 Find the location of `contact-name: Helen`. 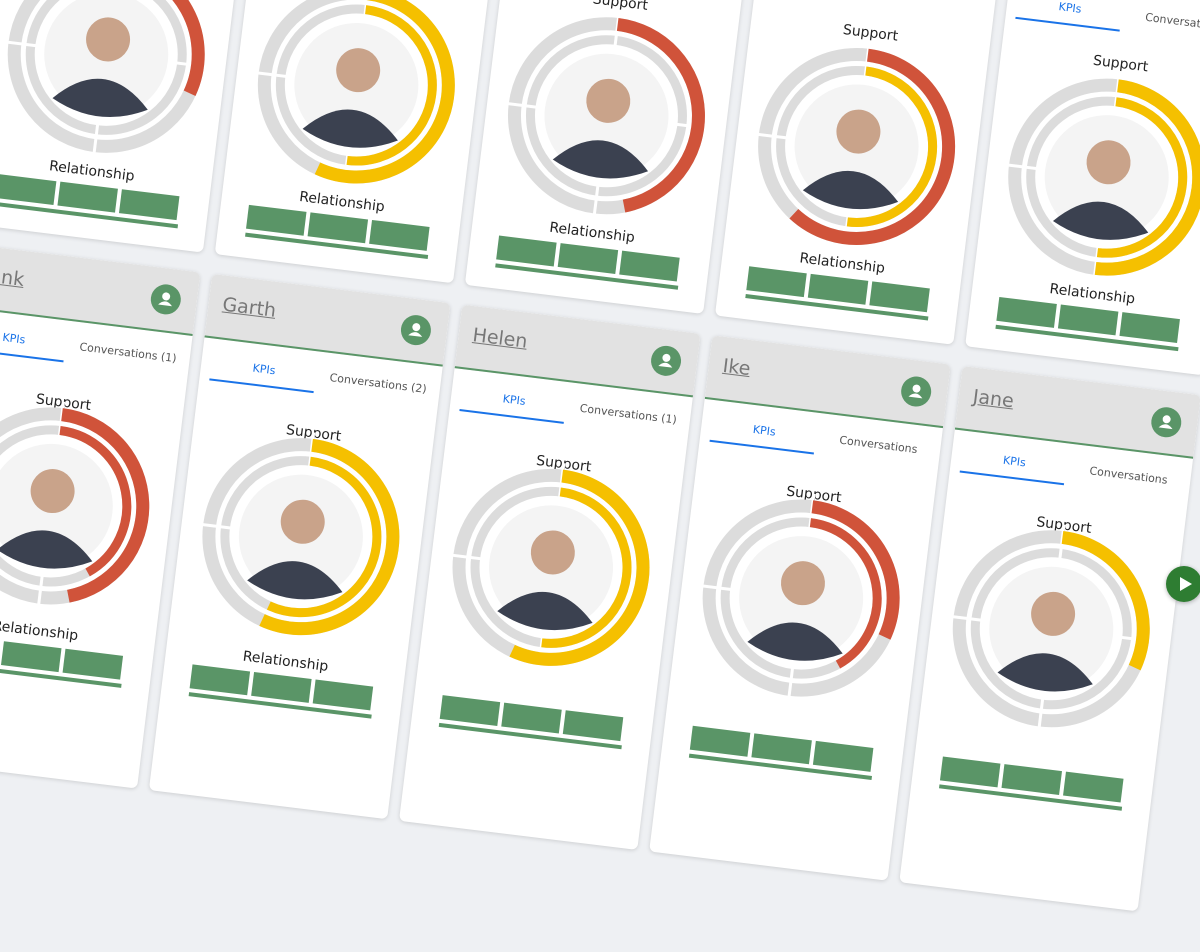

contact-name: Helen is located at coordinates (500, 338).